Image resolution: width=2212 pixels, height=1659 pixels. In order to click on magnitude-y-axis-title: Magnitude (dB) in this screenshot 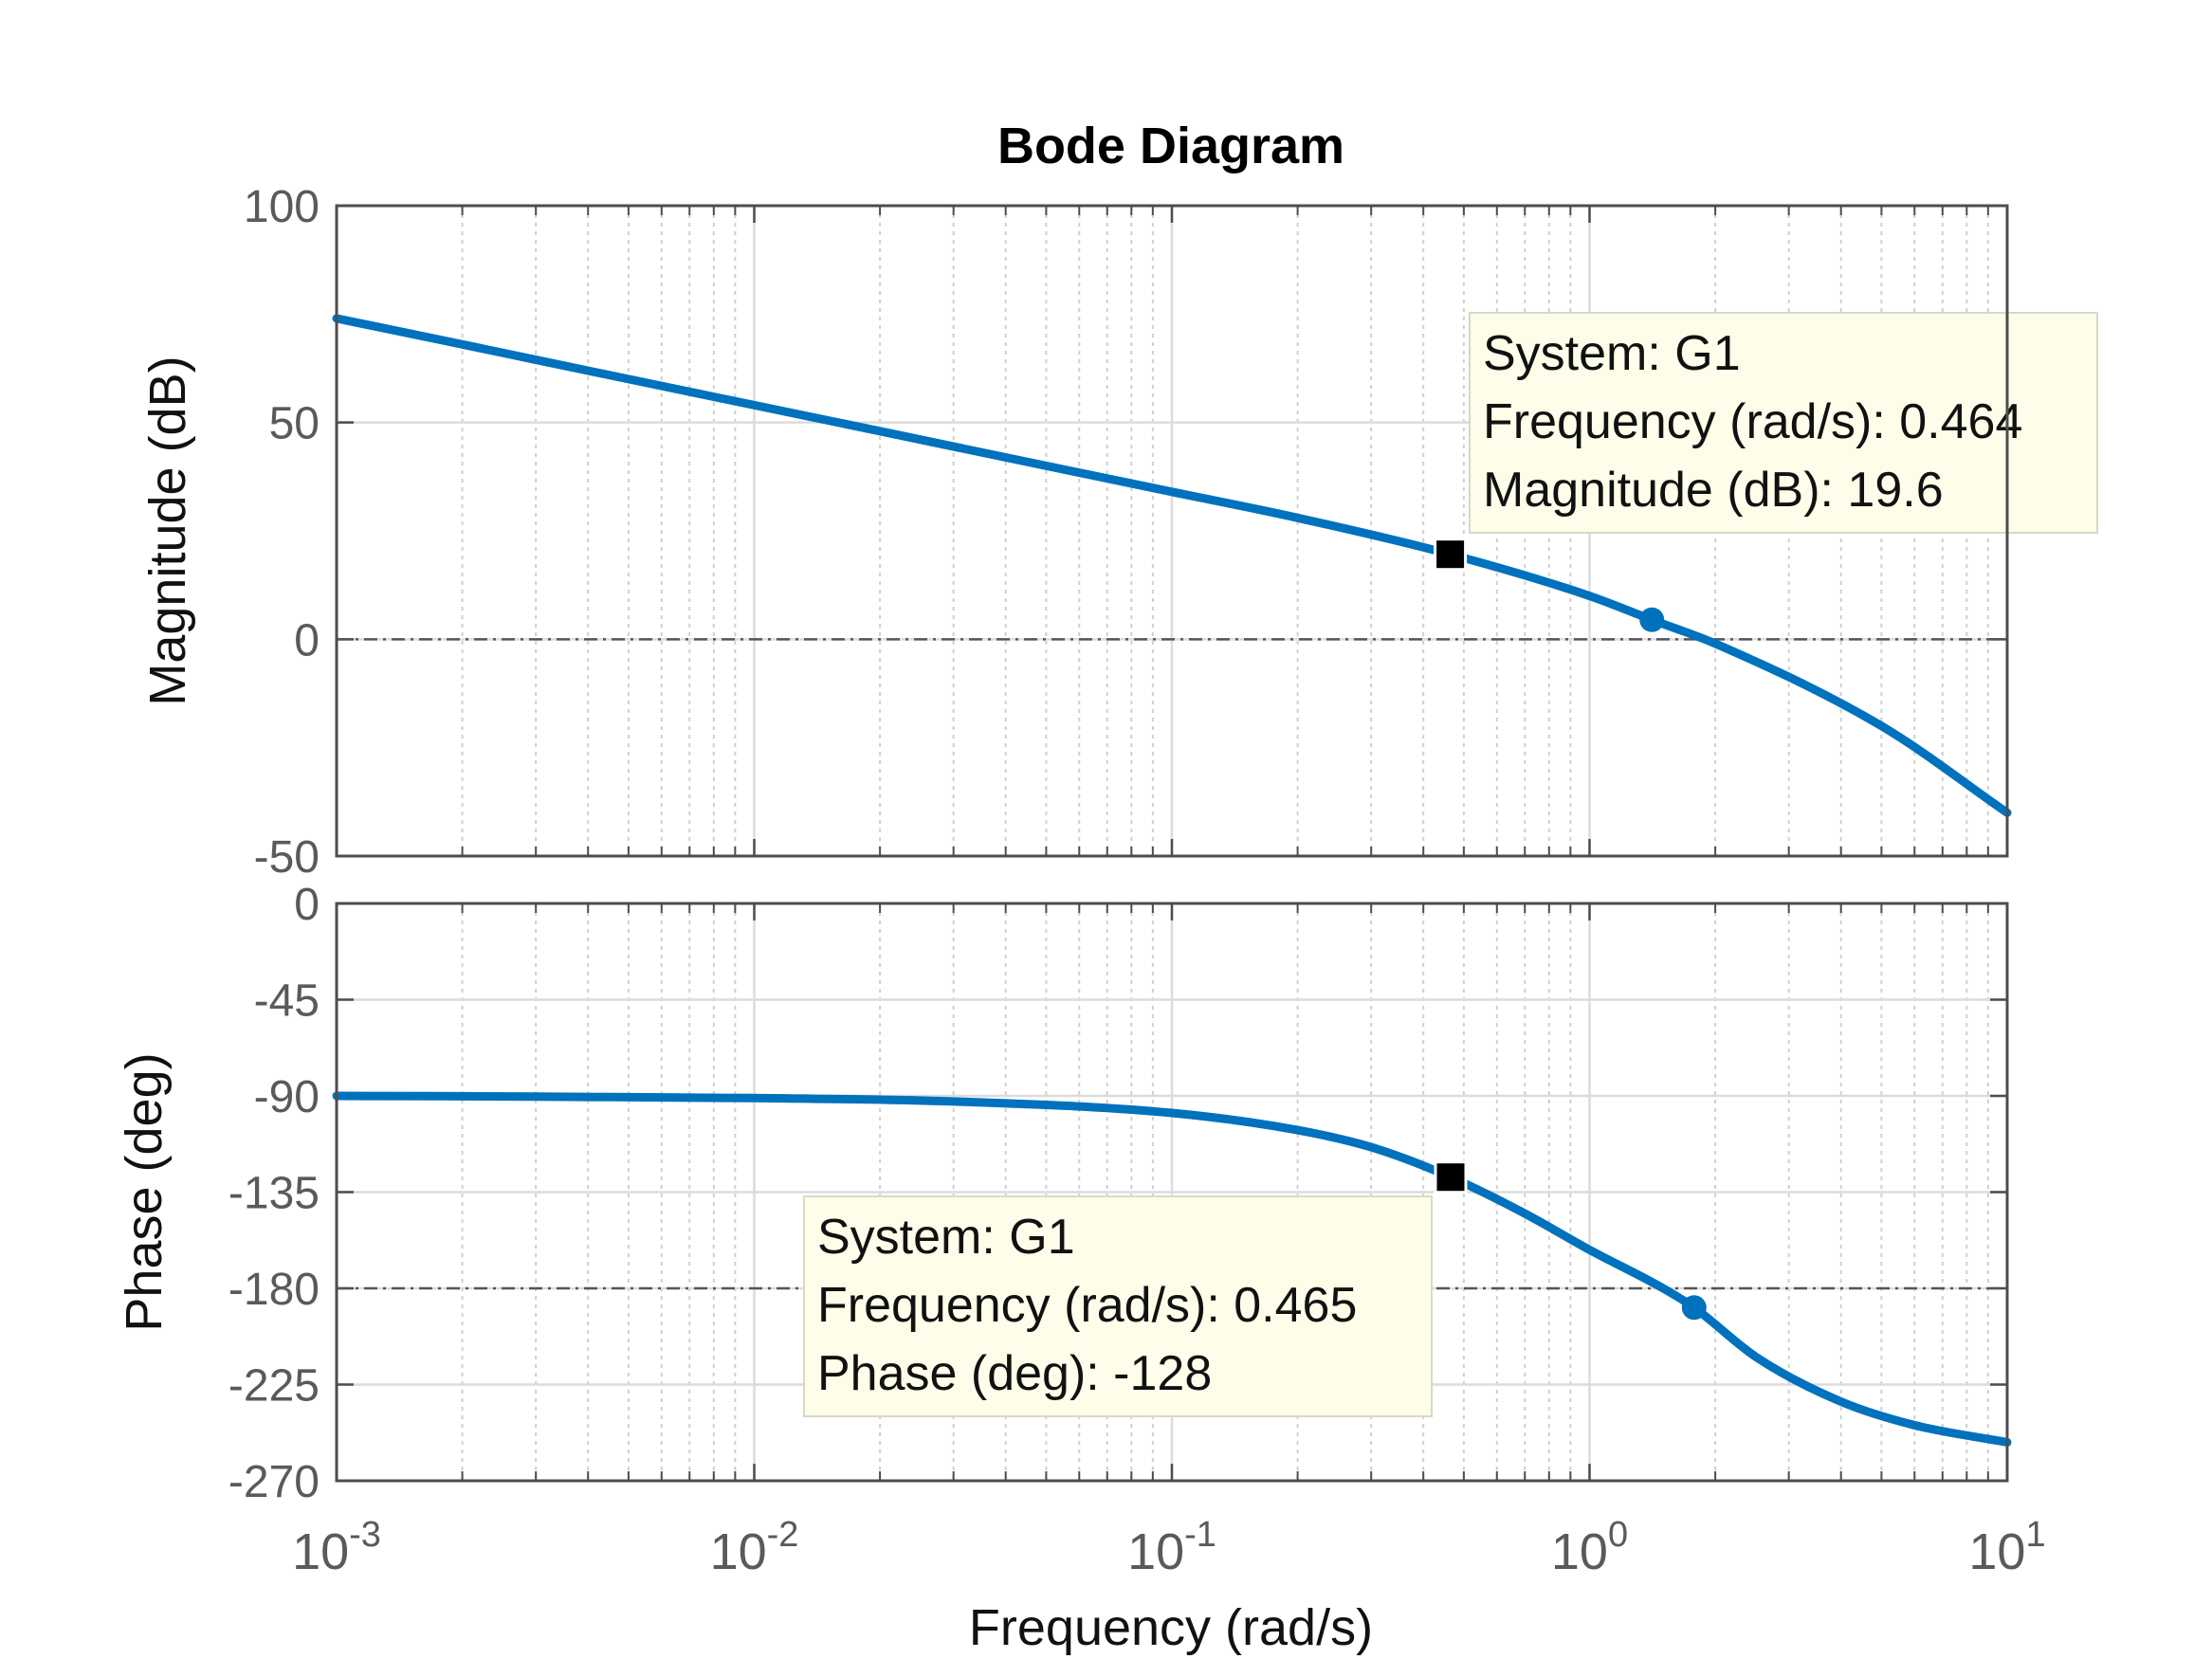, I will do `click(167, 530)`.